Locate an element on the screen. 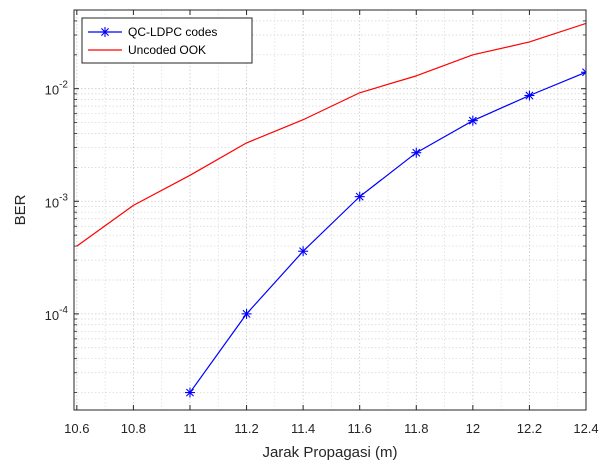  y-axis-title: BER is located at coordinates (20, 209).